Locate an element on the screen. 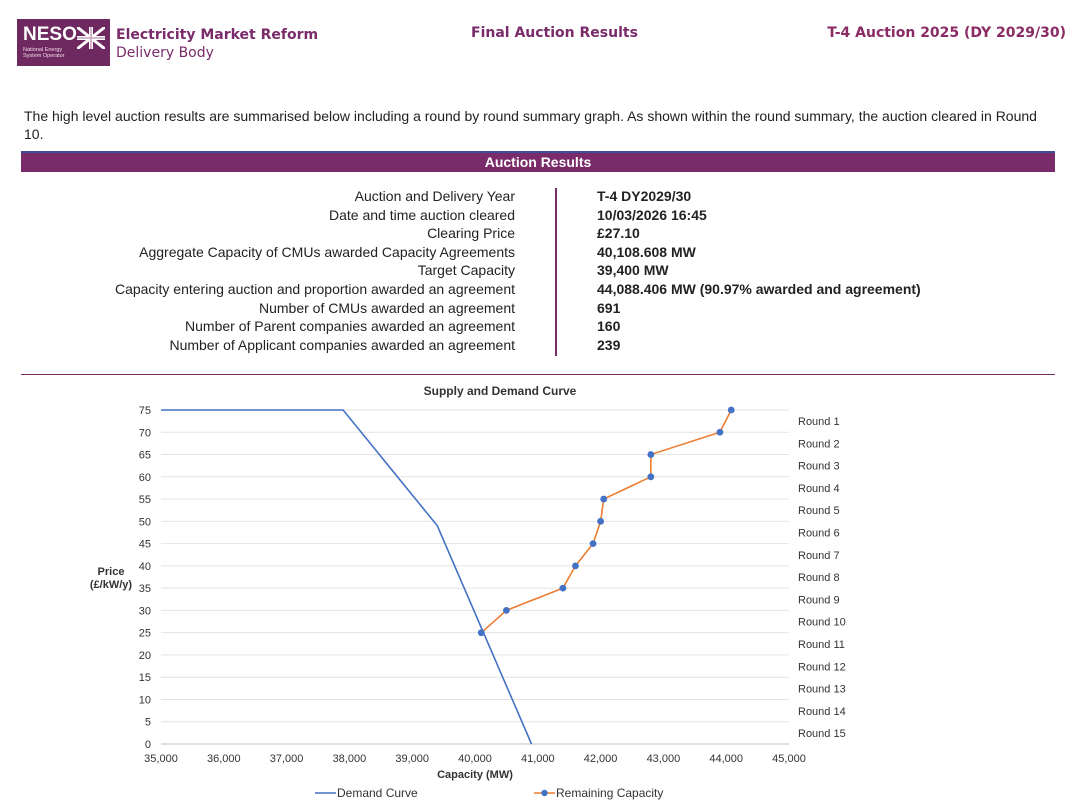 The height and width of the screenshot is (806, 1080). result-value: £27.10 is located at coordinates (618, 233).